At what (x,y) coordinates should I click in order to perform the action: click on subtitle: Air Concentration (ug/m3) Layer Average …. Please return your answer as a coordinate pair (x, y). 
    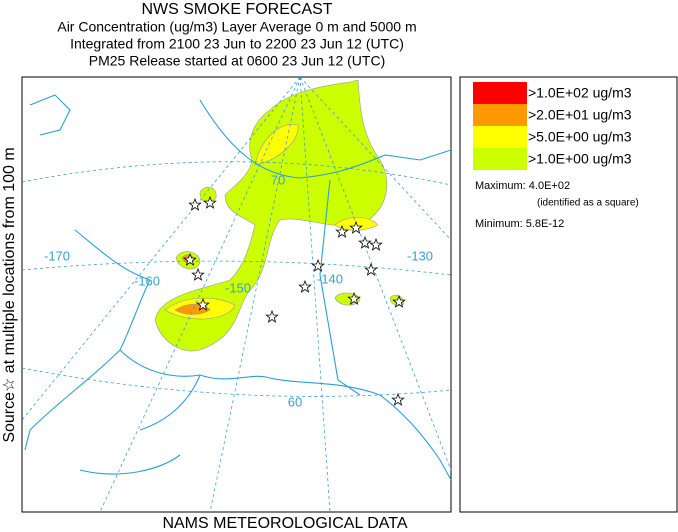
    Looking at the image, I should click on (236, 27).